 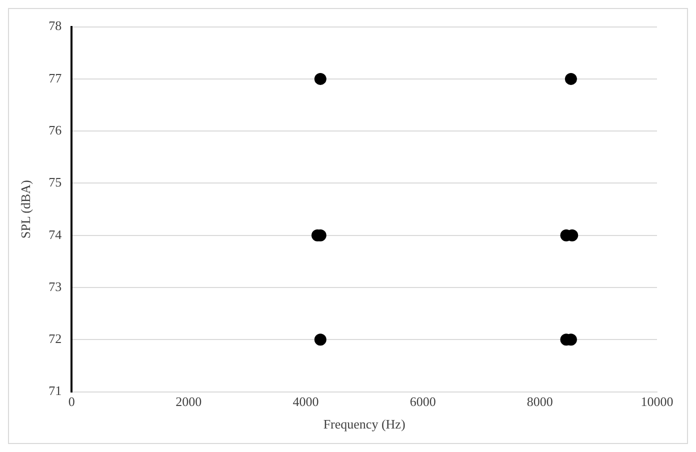 What do you see at coordinates (55, 26) in the screenshot?
I see `y-tick-label: 78` at bounding box center [55, 26].